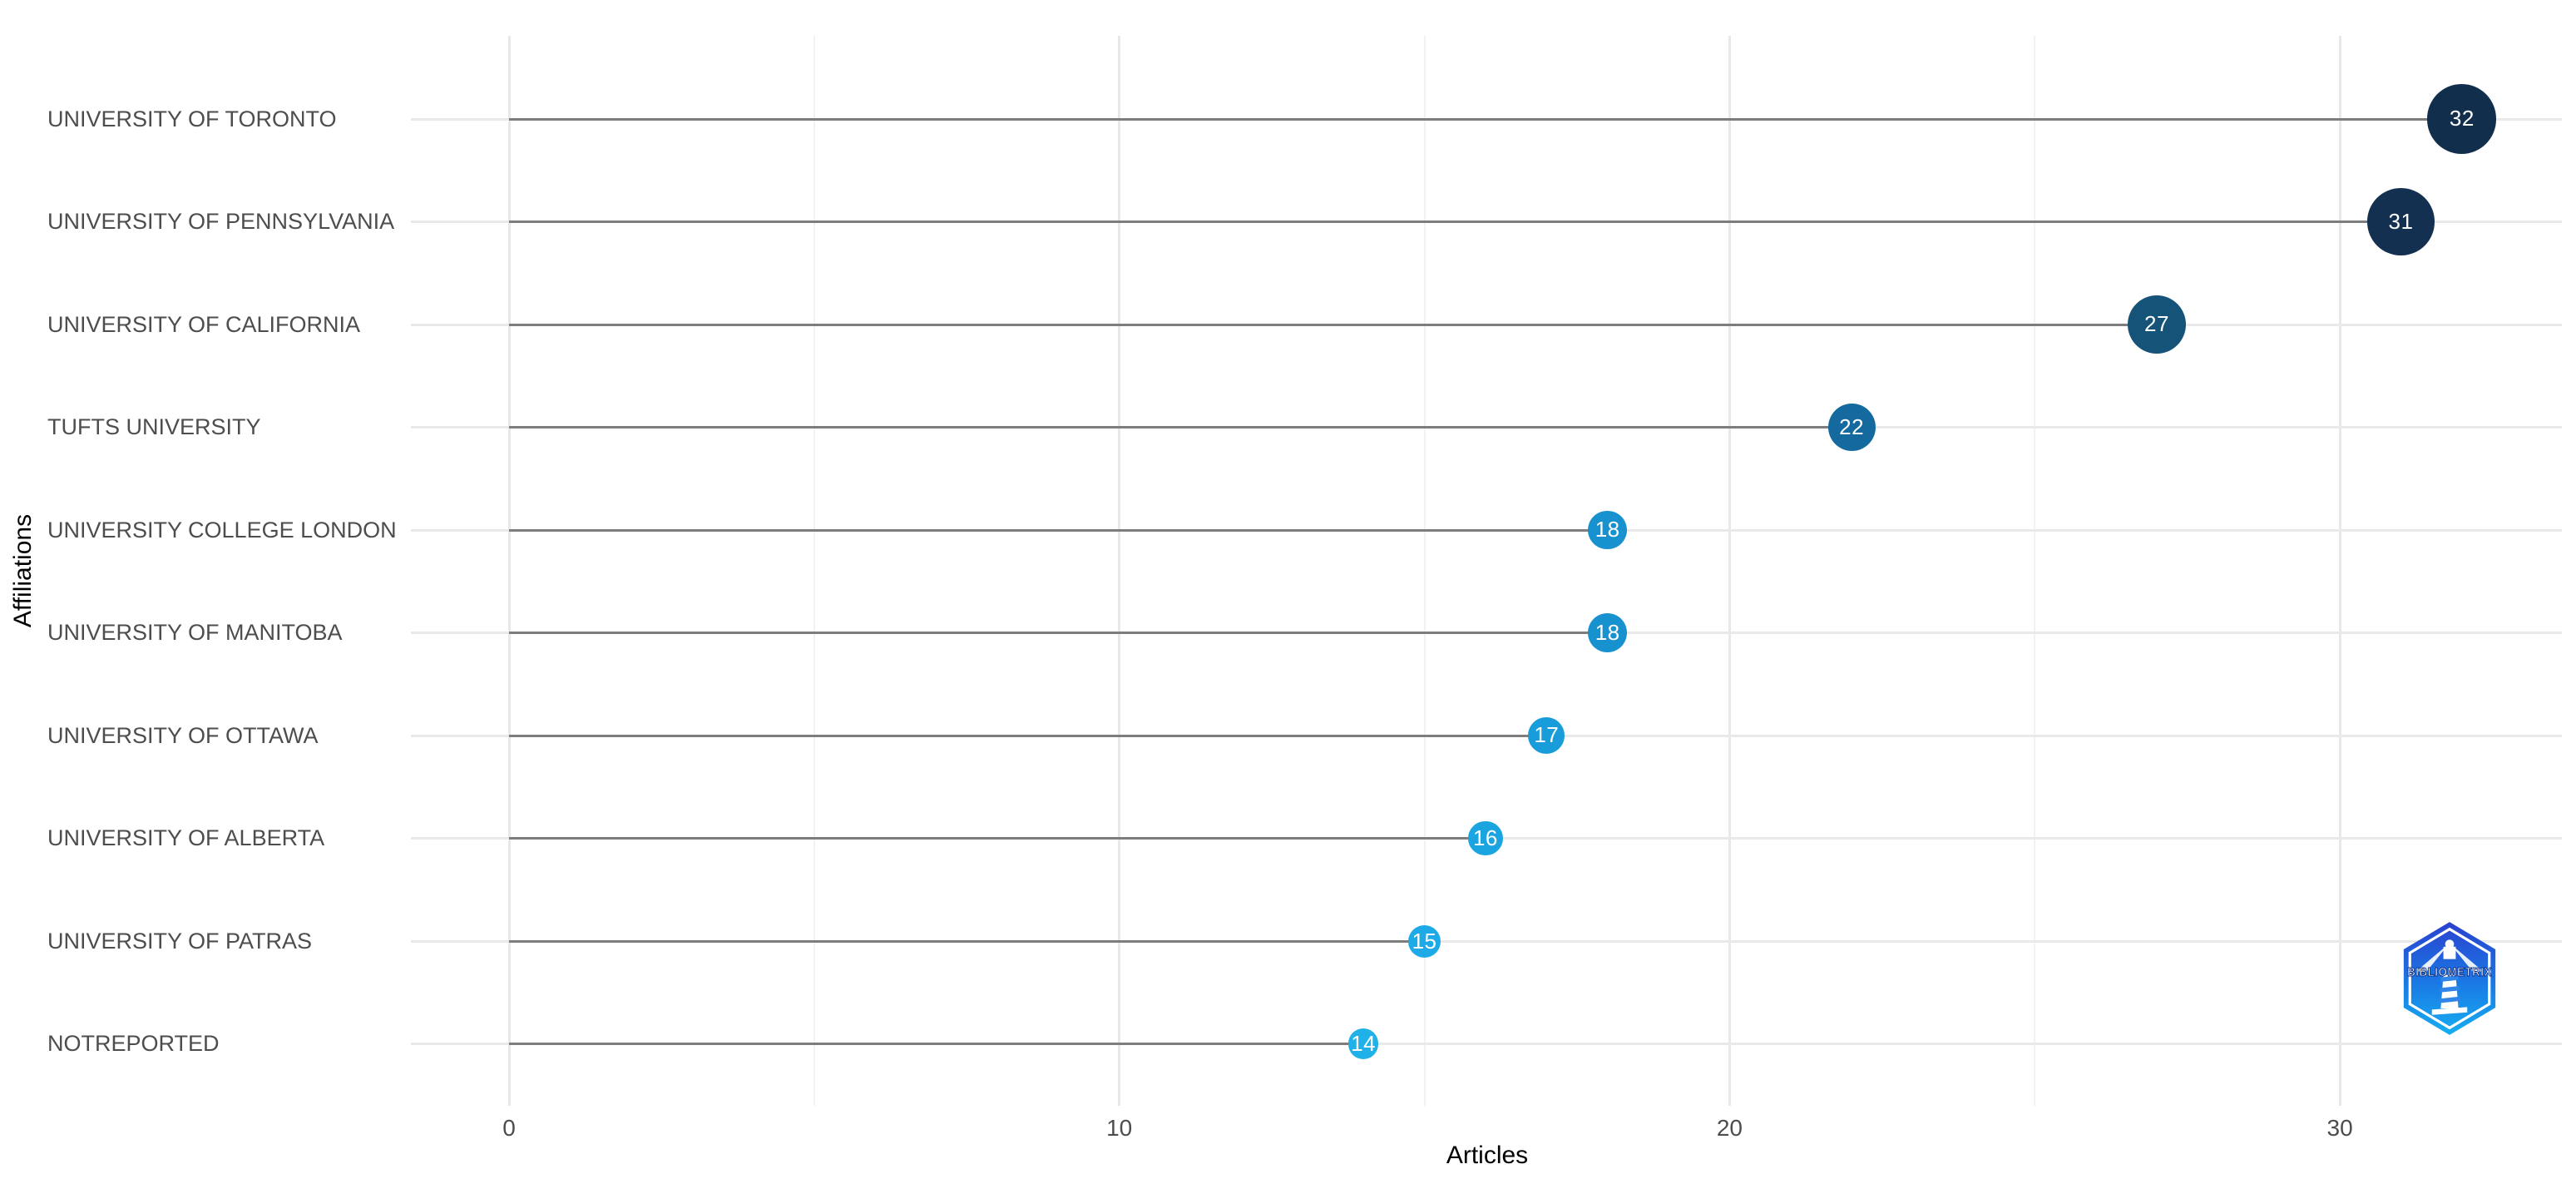  I want to click on category-label: UNIVERSITY OF OTTAWA, so click(183, 735).